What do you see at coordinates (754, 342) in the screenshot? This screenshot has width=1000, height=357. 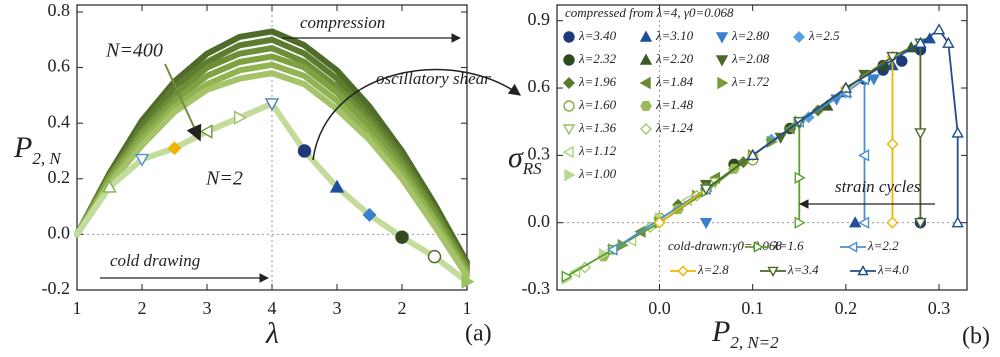 I see `x-axis-label-sub: 2, N=2` at bounding box center [754, 342].